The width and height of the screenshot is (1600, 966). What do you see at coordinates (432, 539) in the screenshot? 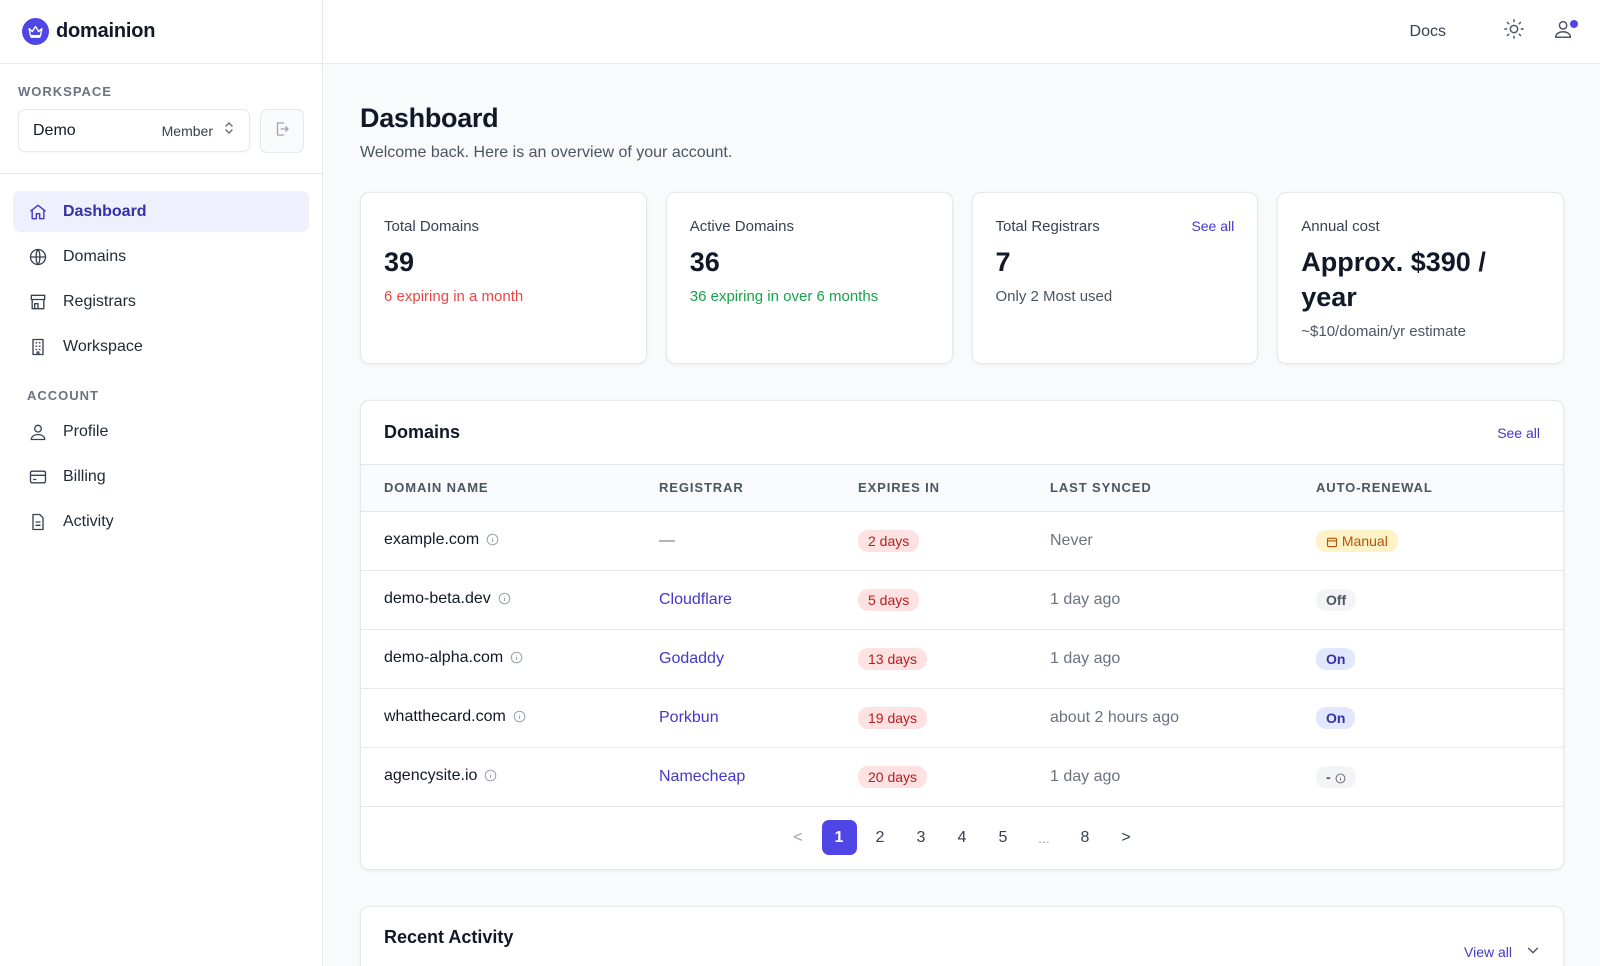
I see `domain-name: example.com` at bounding box center [432, 539].